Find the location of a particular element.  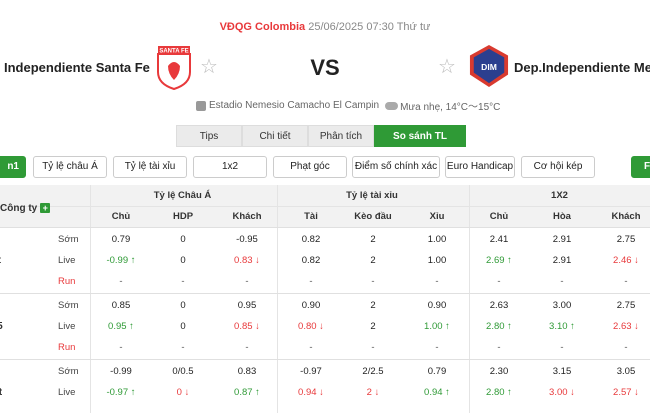

tab-tips: Tips is located at coordinates (209, 136).